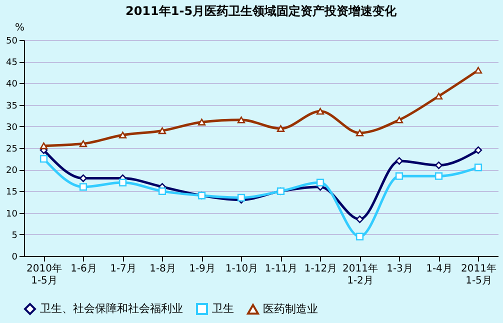 This screenshot has width=503, height=323. I want to click on x-tick-label: 2011年 1-2月, so click(360, 274).